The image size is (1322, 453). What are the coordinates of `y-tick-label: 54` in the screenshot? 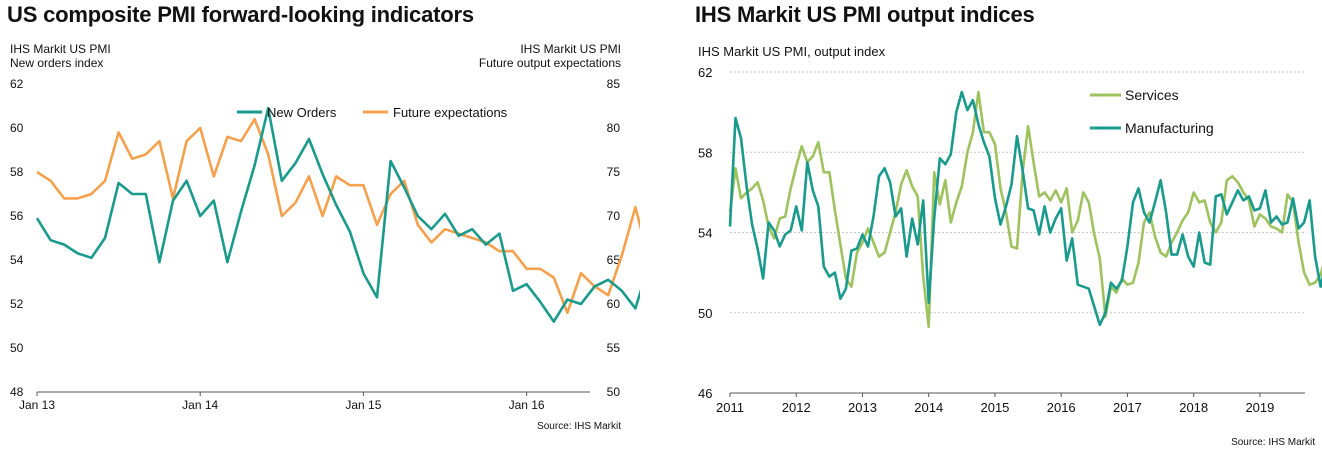 It's located at (705, 233).